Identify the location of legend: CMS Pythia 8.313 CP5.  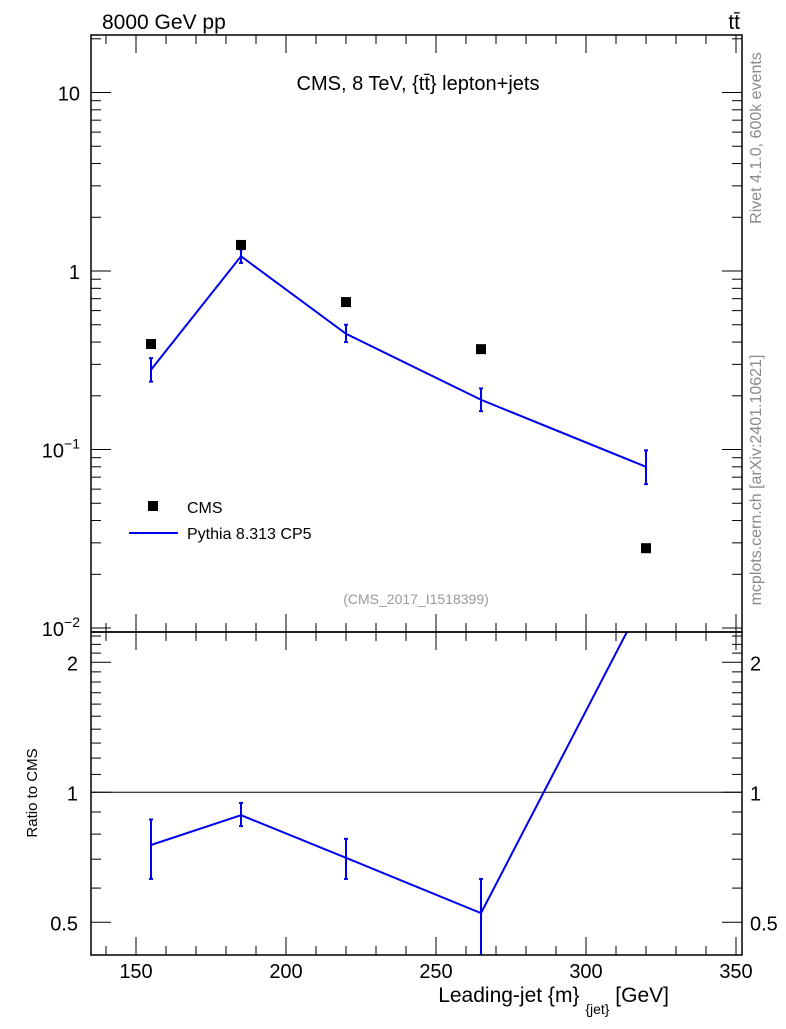
(220, 521).